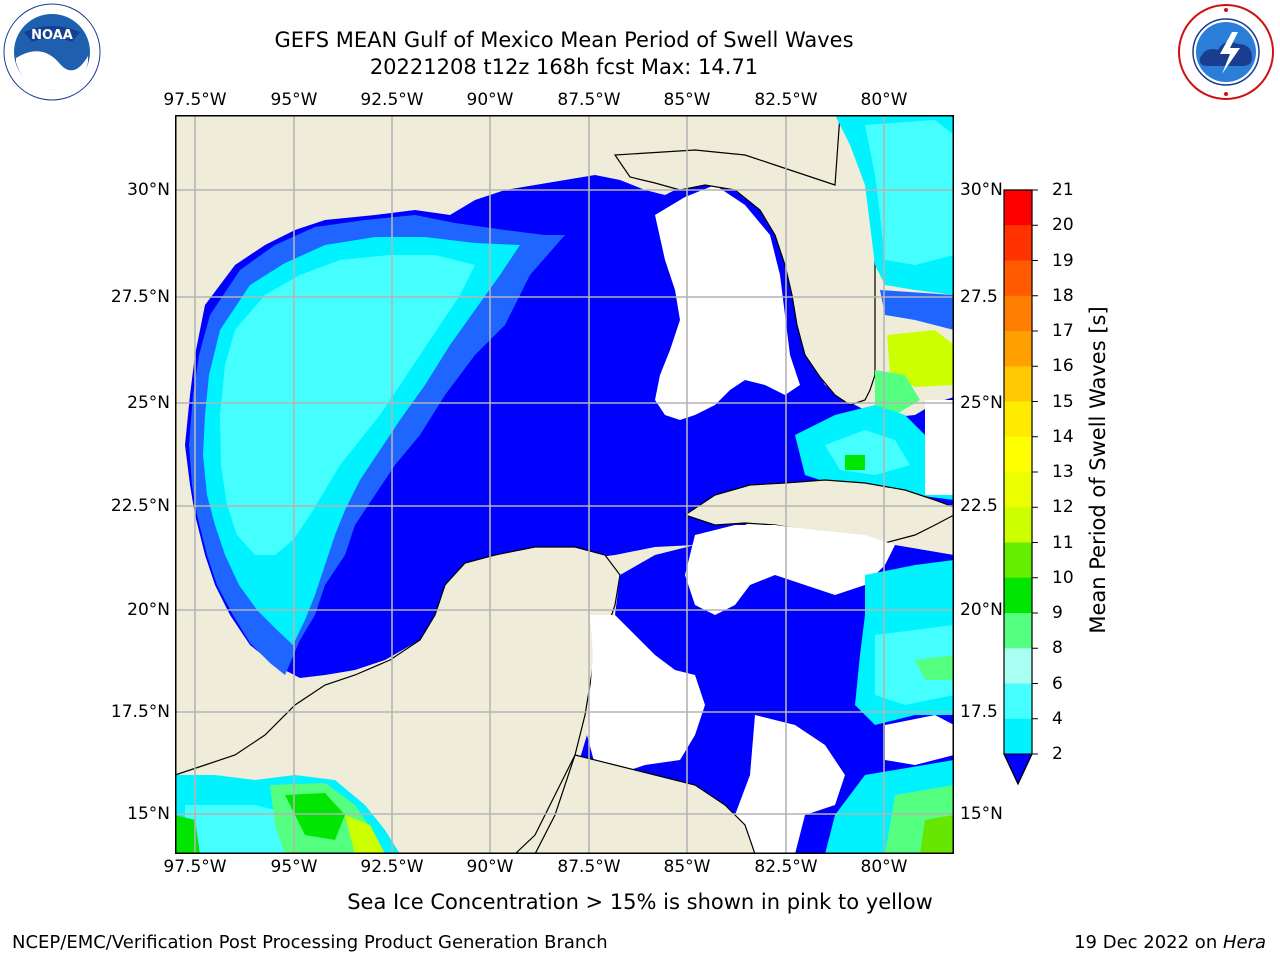  I want to click on colorbar-svg, so click(1020, 487).